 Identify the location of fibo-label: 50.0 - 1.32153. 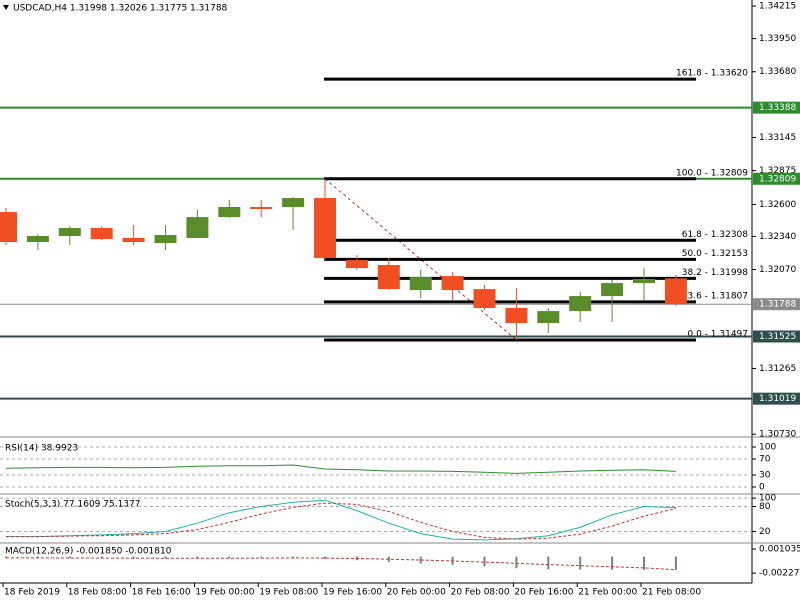
(715, 254).